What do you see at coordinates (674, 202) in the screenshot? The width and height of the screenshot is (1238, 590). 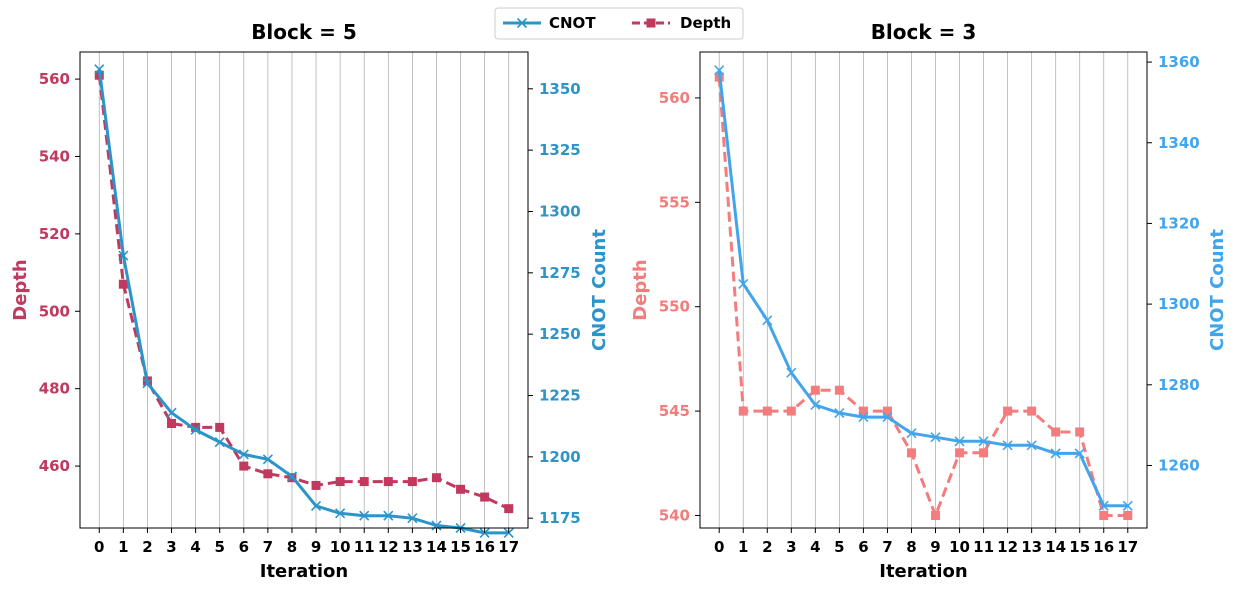 I see `y-left-tick-label: 555` at bounding box center [674, 202].